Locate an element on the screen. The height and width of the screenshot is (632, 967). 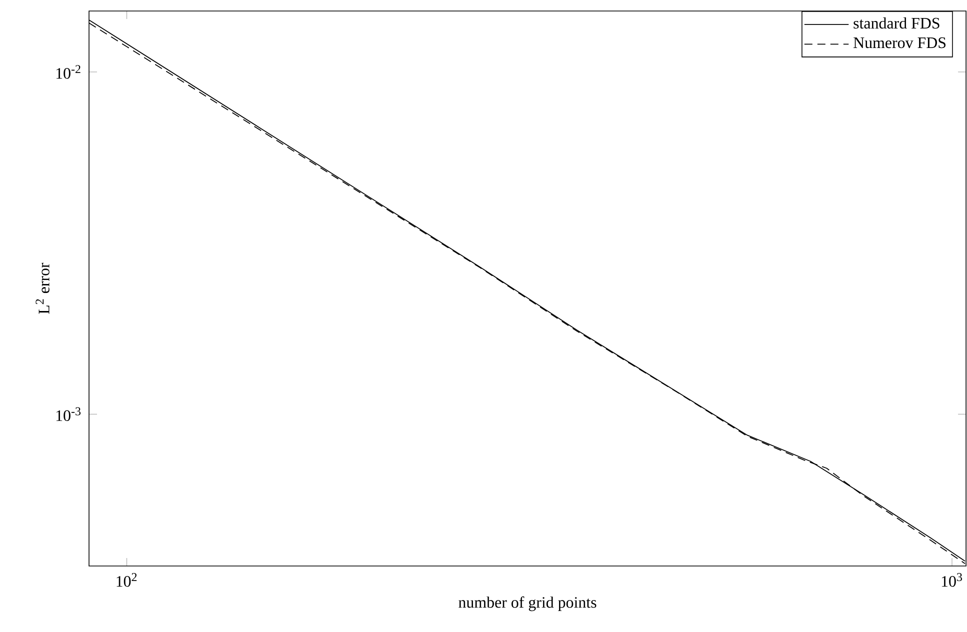
x-tick-label: 10$^{2}$ is located at coordinates (126, 580).